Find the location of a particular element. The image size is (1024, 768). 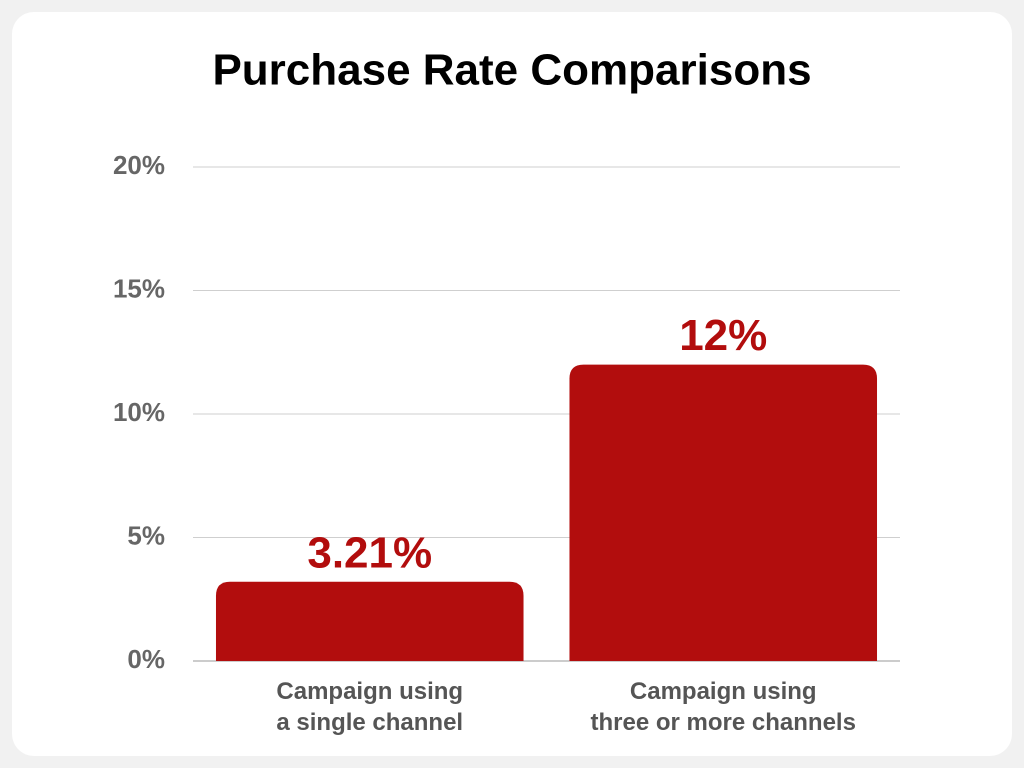

x-tick-label: Campaign using three or more channels is located at coordinates (723, 707).